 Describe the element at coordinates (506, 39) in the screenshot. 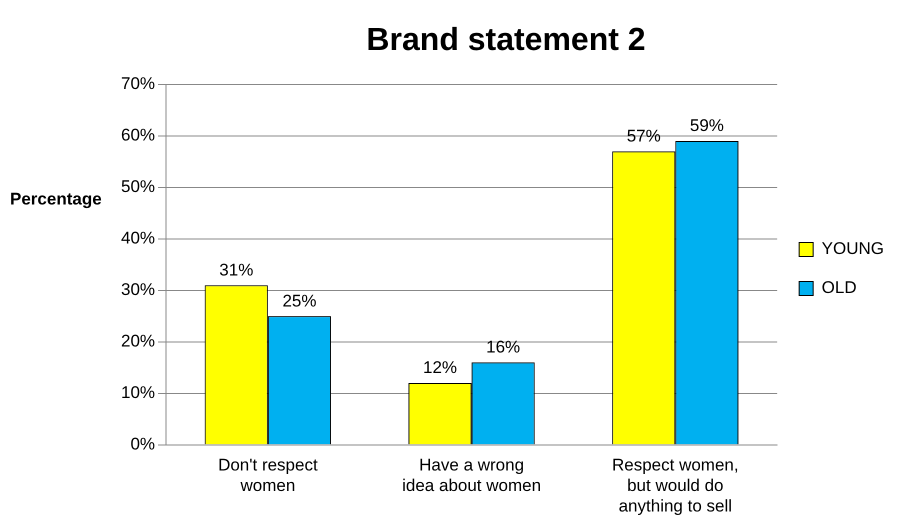

I see `chart-title: Brand statement 2` at that location.